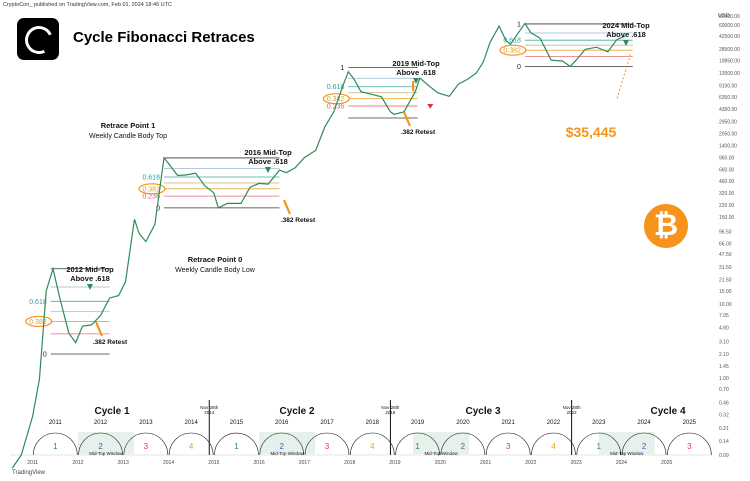 The width and height of the screenshot is (750, 481). I want to click on y-tick-label: 66.00, so click(725, 244).